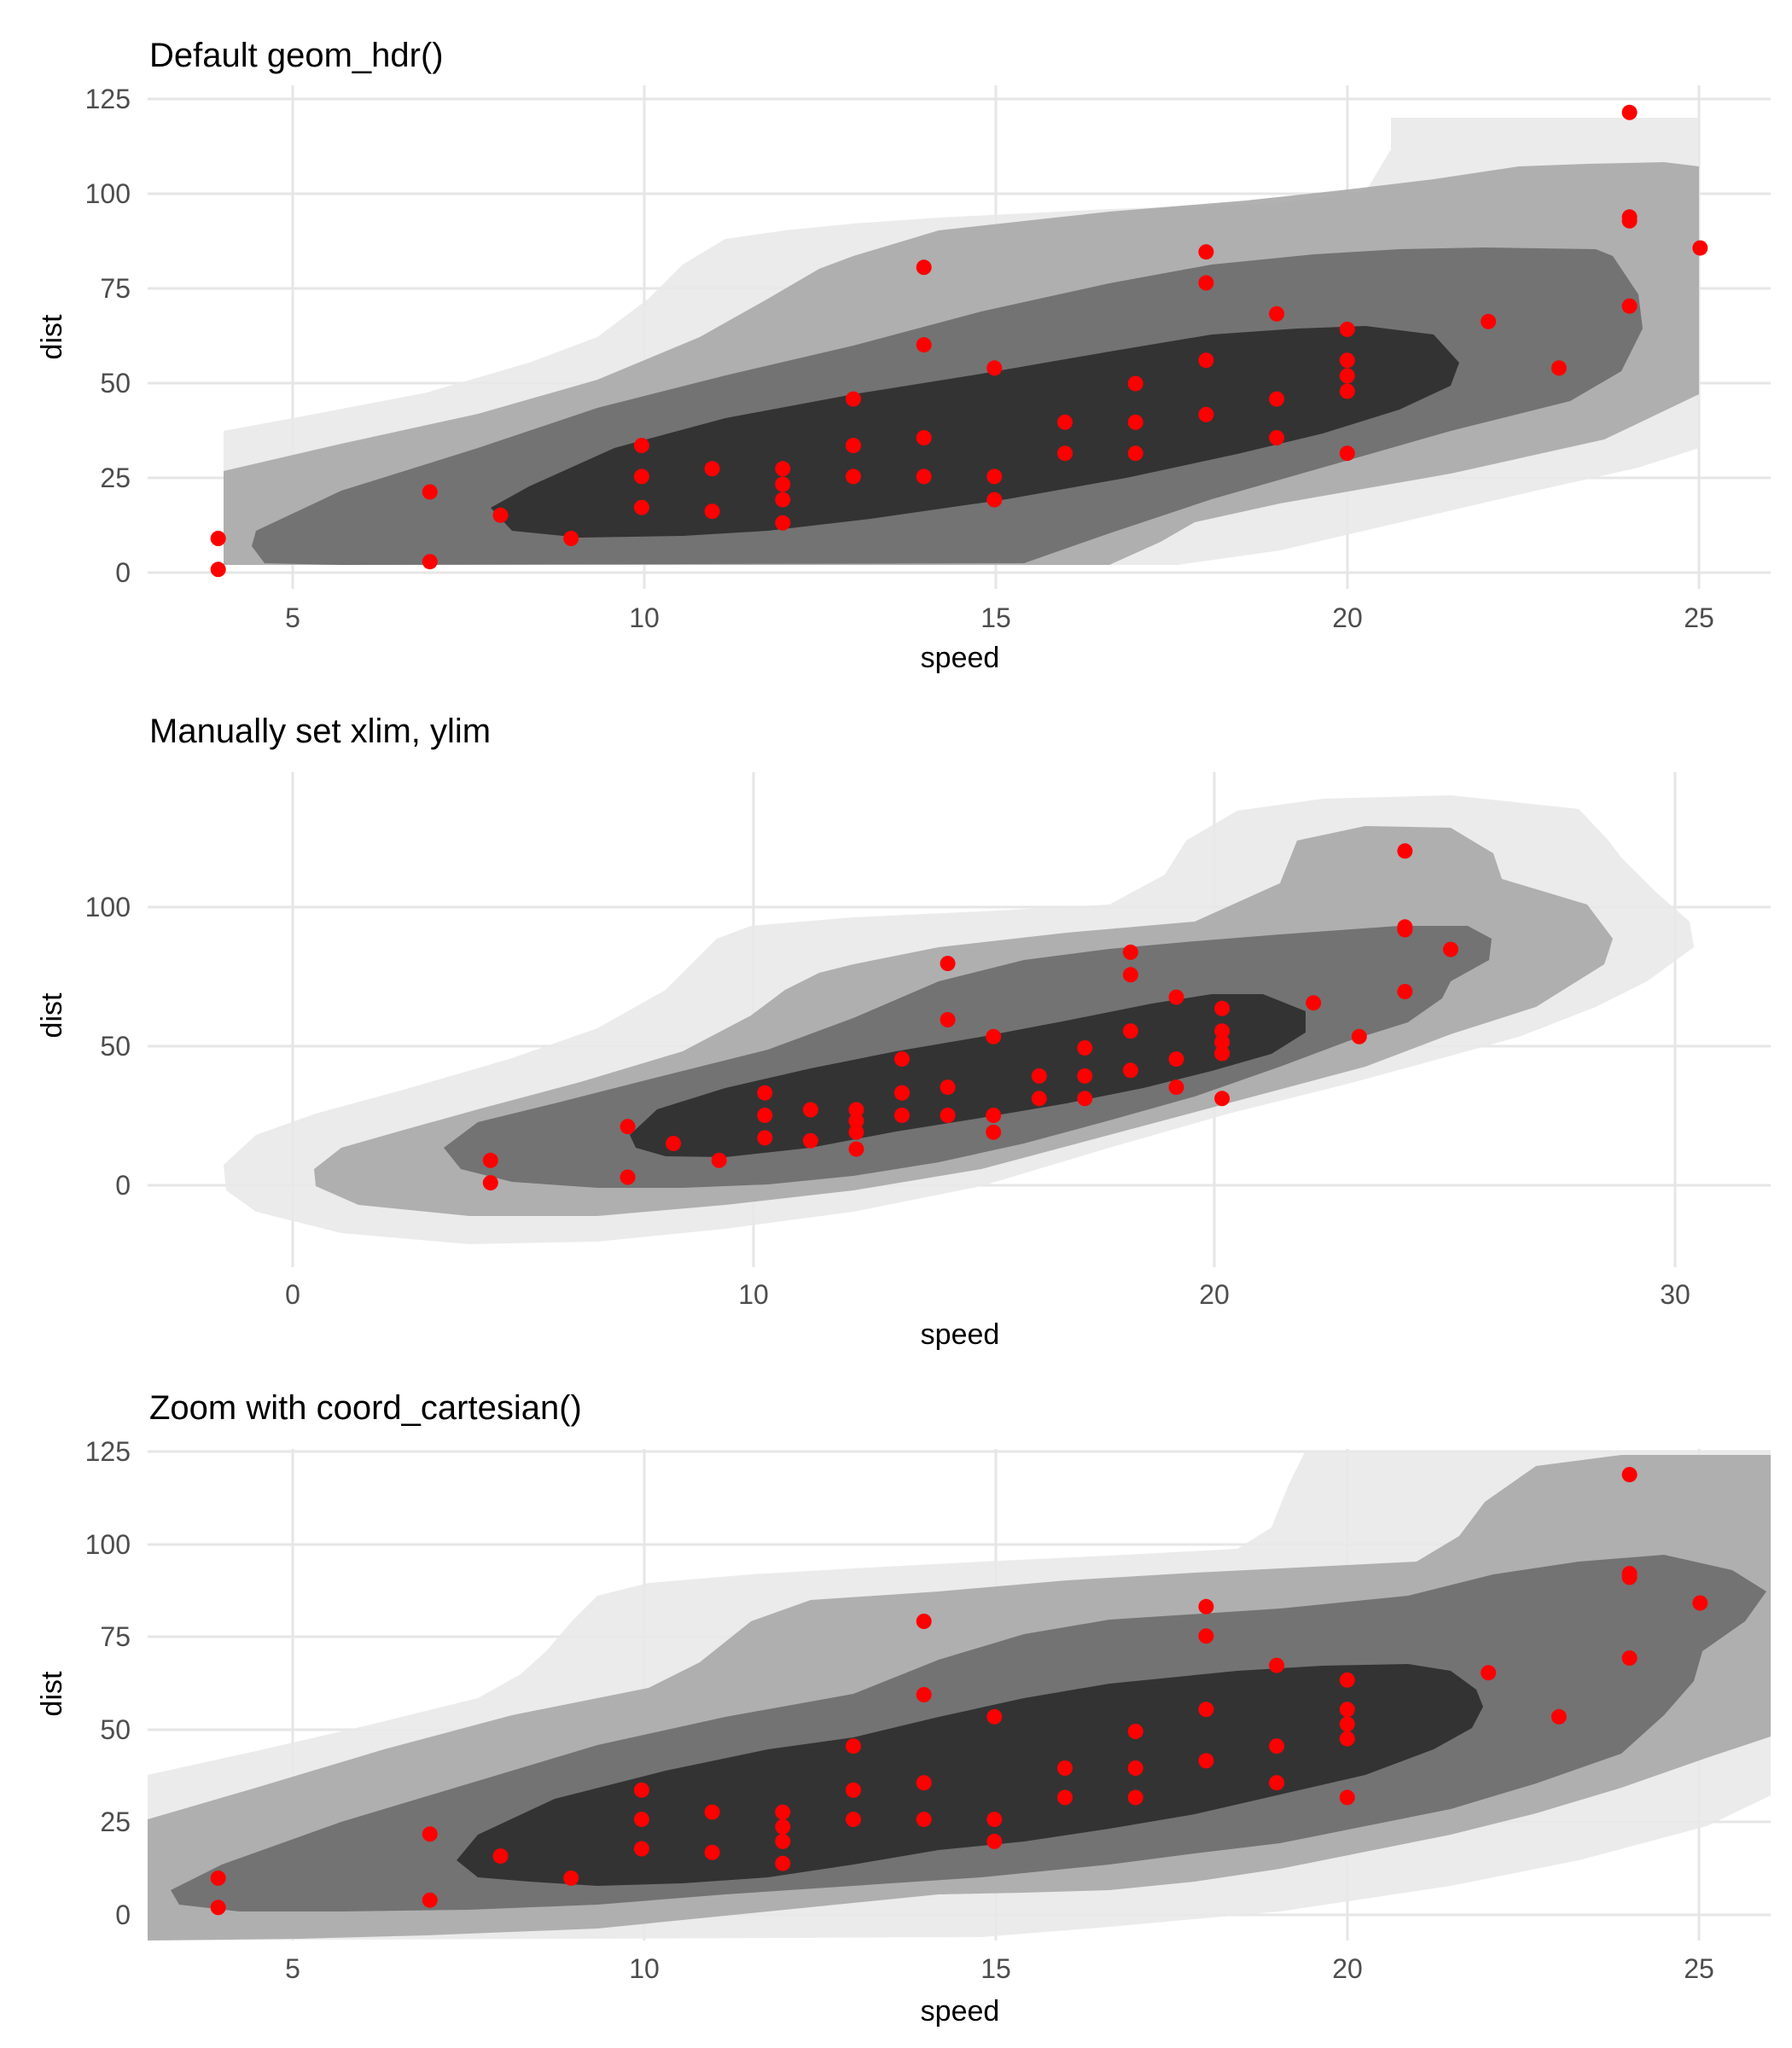  What do you see at coordinates (988, 1294) in the screenshot?
I see `panel-2-x-tick-labels: 0 10 20 30` at bounding box center [988, 1294].